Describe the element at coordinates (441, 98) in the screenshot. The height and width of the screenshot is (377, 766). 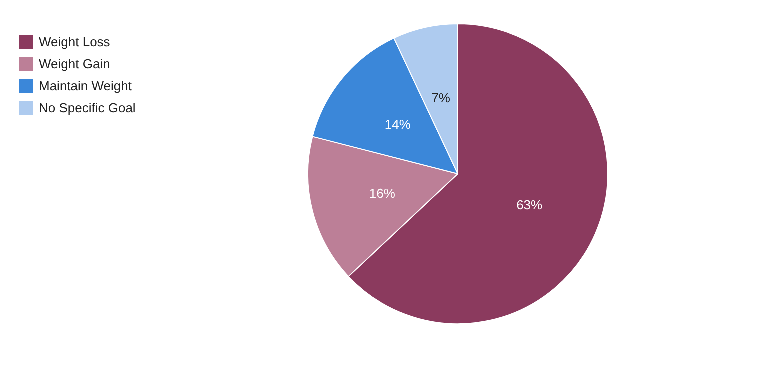
I see `data-label: 7%` at that location.